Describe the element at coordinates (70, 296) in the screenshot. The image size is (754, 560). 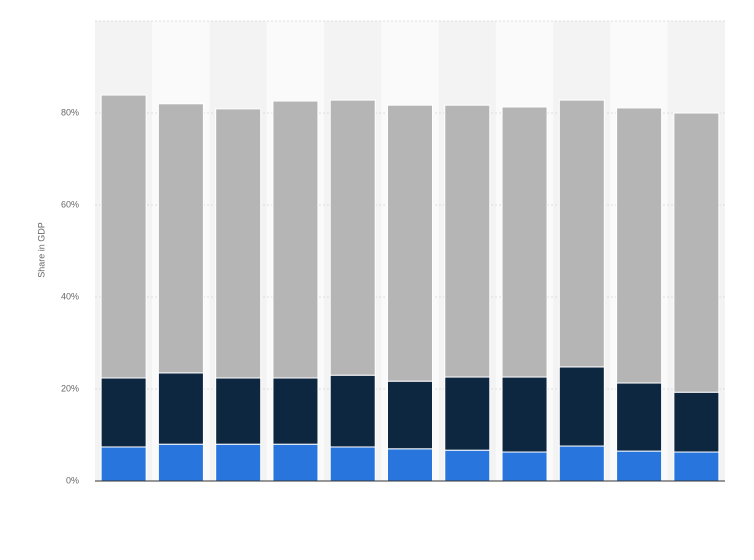
I see `y-tick-label: 40%` at that location.